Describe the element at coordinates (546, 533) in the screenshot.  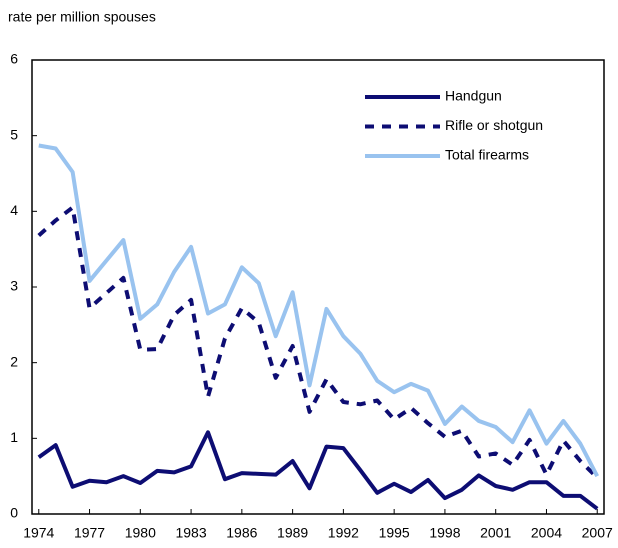
I see `x-tick-label: 2004` at that location.